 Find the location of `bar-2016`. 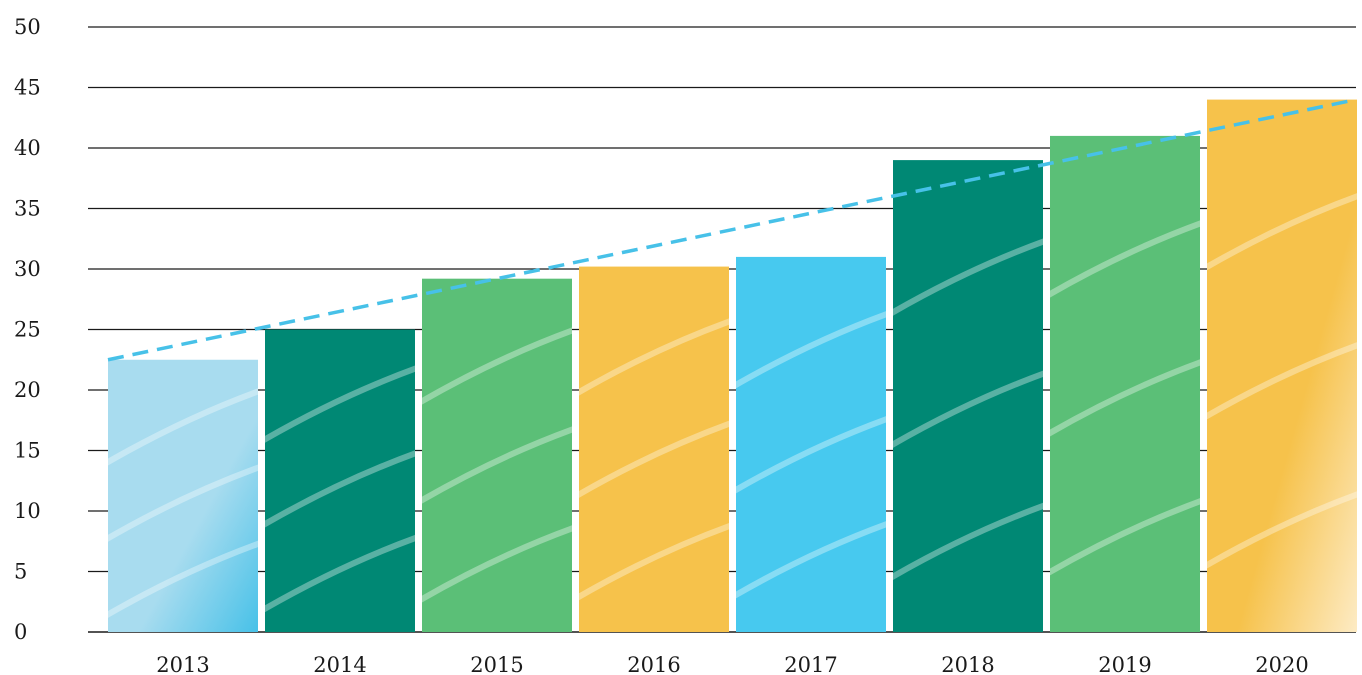

bar-2016 is located at coordinates (654, 449).